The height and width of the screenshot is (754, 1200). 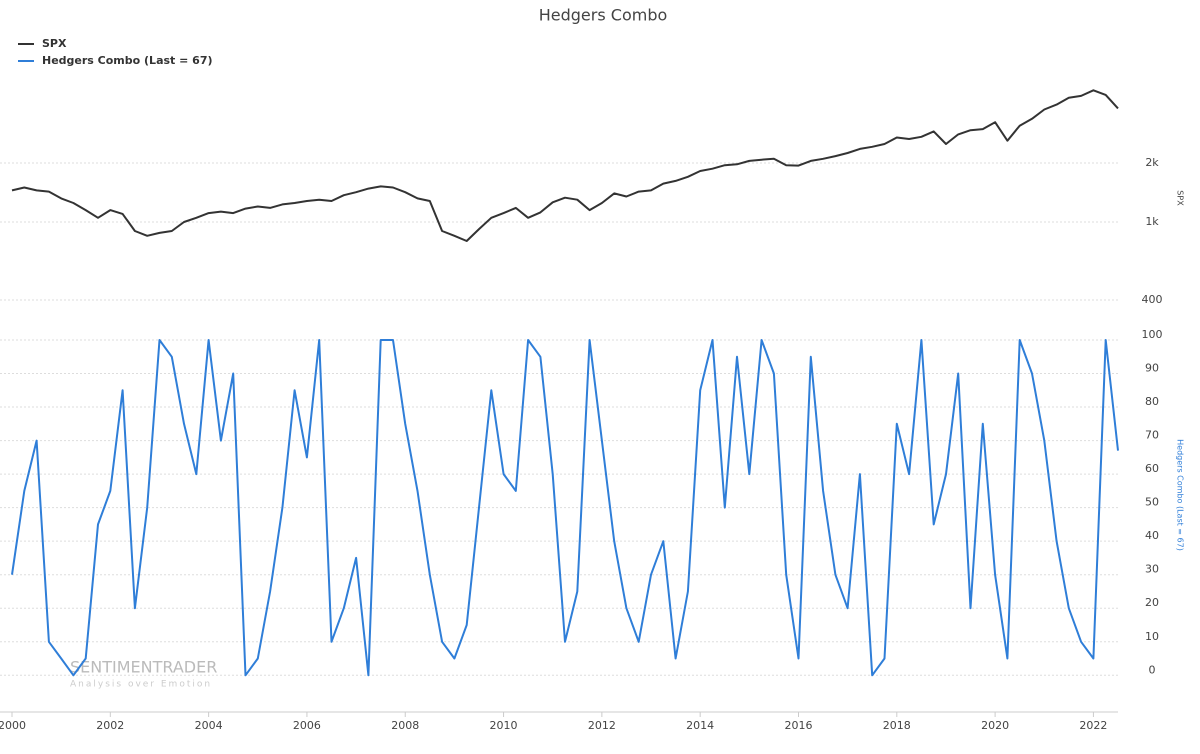 What do you see at coordinates (700, 725) in the screenshot?
I see `x-tick-label: 2014` at bounding box center [700, 725].